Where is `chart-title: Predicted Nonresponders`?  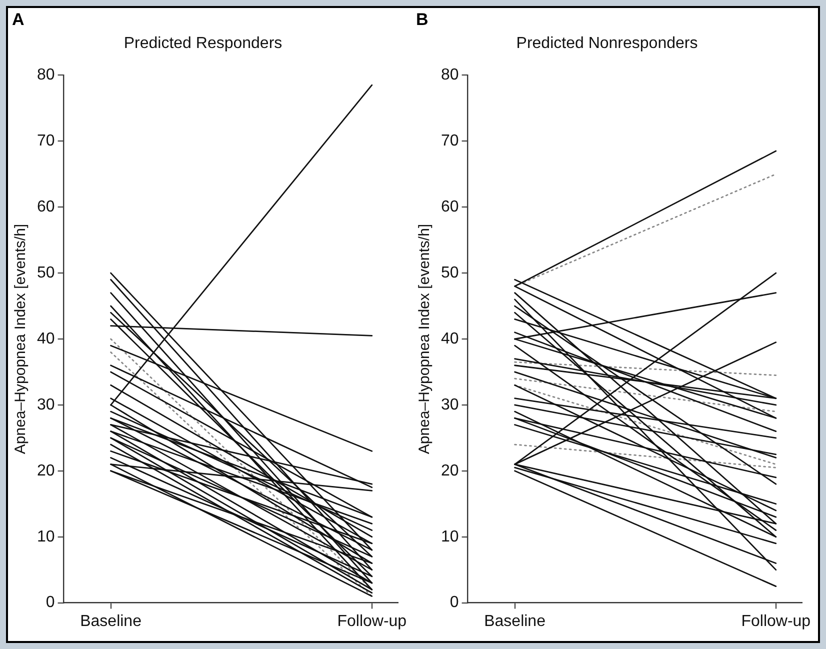 chart-title: Predicted Nonresponders is located at coordinates (607, 43).